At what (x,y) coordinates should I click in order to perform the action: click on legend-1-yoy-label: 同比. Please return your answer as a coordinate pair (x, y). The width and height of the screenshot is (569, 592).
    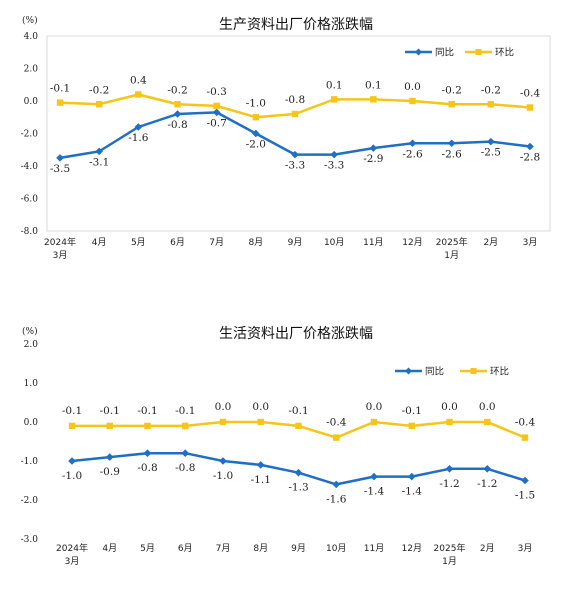
    Looking at the image, I should click on (444, 53).